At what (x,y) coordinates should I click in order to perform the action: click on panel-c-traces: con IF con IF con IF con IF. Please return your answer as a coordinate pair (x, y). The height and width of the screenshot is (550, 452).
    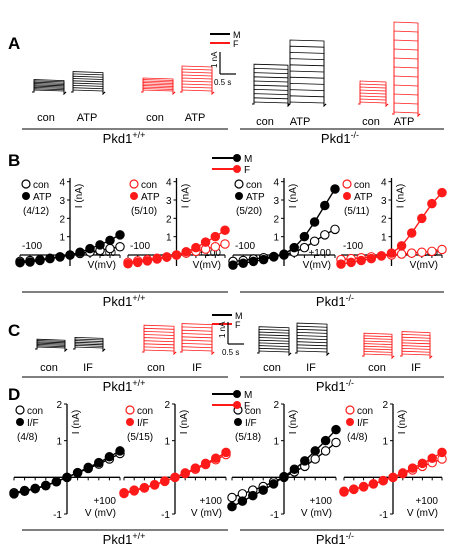
    Looking at the image, I should click on (234, 348).